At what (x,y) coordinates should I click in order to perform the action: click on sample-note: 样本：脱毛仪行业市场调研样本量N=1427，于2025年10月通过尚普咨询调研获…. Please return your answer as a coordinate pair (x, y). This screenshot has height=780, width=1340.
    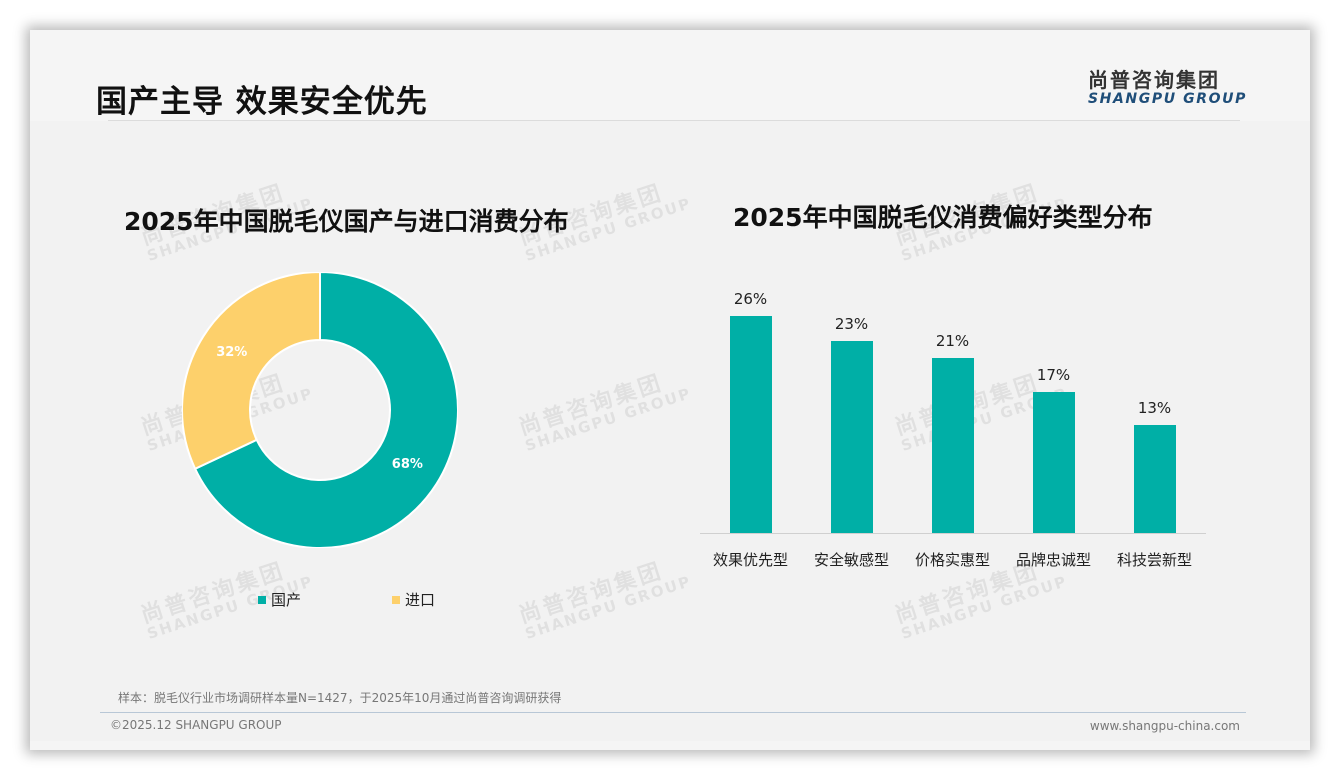
    Looking at the image, I should click on (340, 698).